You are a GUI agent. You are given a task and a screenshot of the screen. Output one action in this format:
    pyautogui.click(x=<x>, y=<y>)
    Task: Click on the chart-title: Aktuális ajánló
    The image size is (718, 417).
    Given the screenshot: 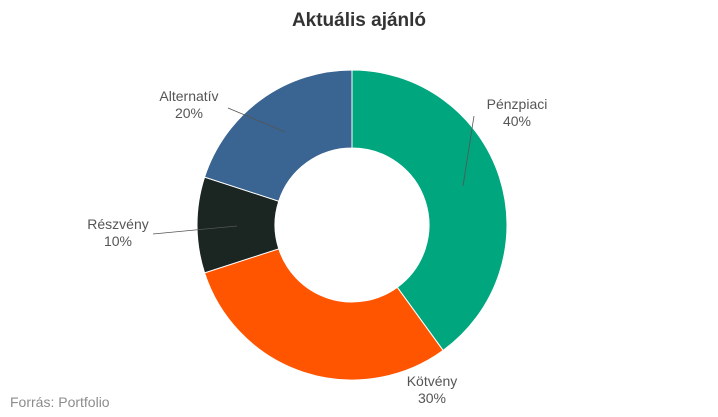 What is the action you would take?
    pyautogui.click(x=359, y=20)
    